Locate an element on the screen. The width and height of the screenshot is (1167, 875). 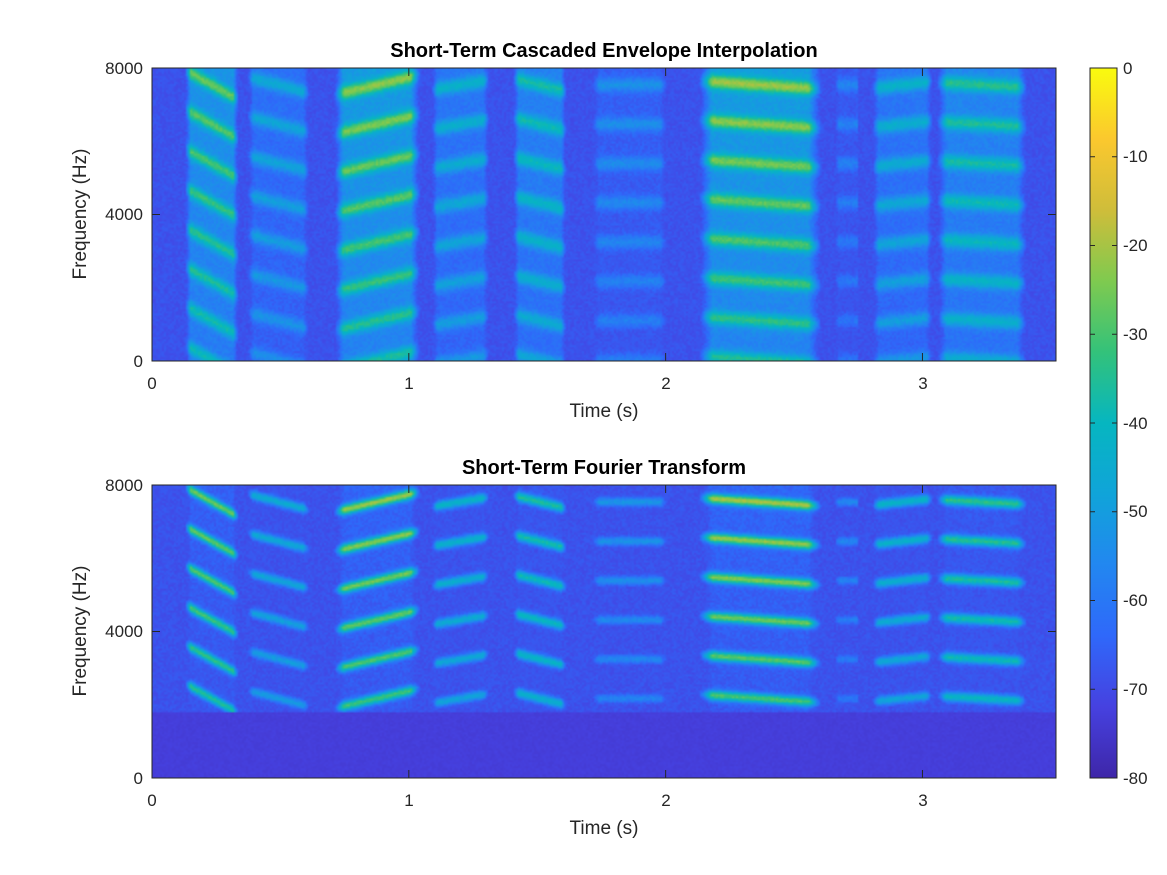
colorbar-tick-label: -60 is located at coordinates (1135, 600).